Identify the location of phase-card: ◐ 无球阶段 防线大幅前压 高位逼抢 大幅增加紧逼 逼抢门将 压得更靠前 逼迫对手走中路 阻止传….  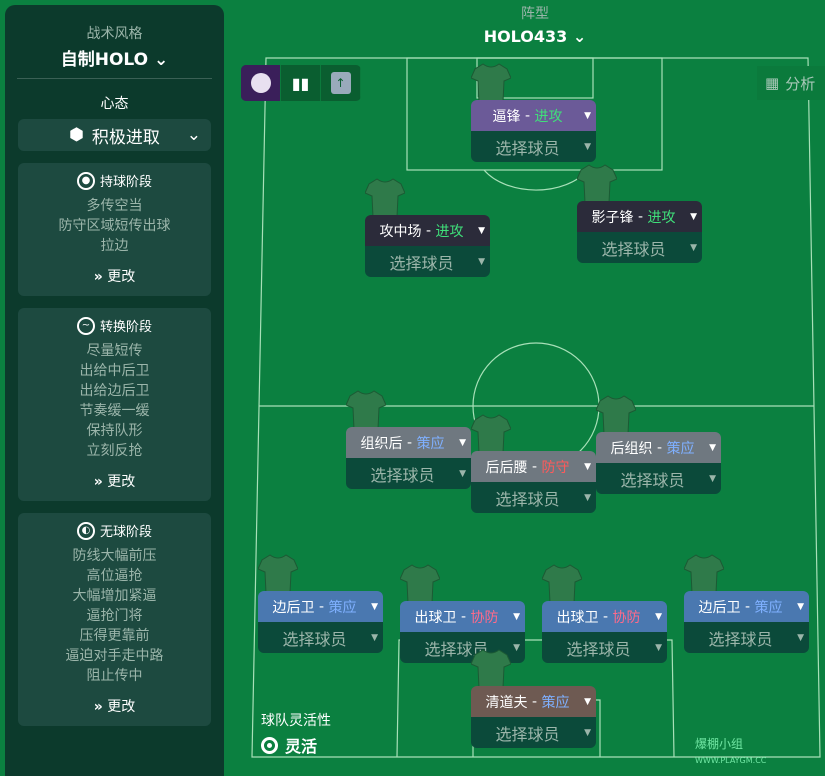
(114, 619).